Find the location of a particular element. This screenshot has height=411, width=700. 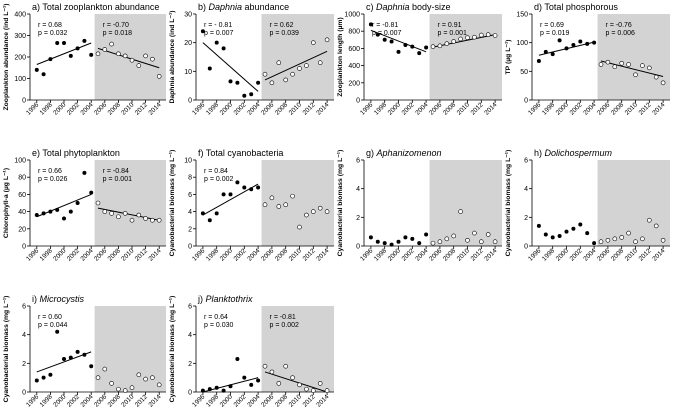

y-tick-label: 200 is located at coordinates (354, 83).